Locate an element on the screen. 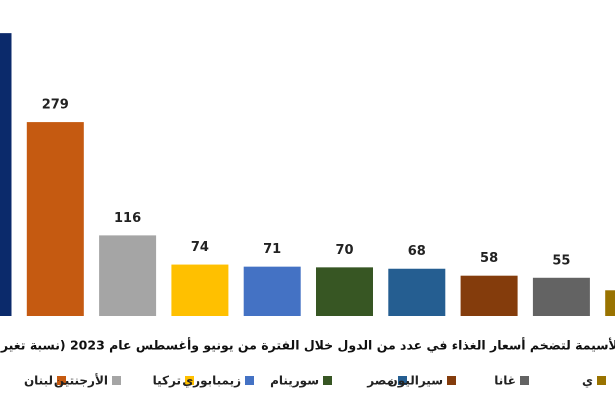 The width and height of the screenshot is (615, 410). value-label: 74 is located at coordinates (200, 247).